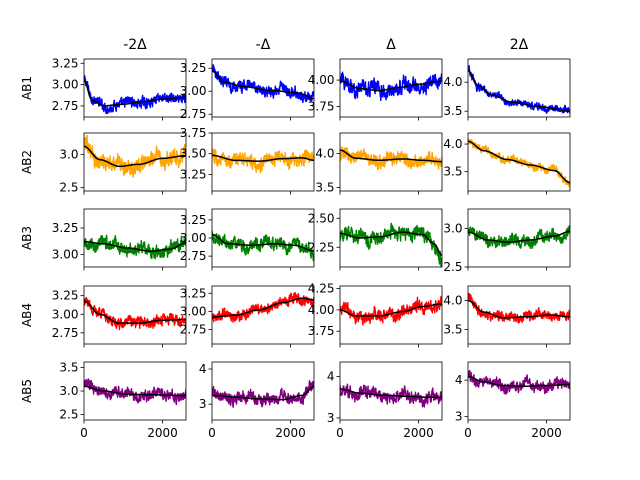 The width and height of the screenshot is (640, 480). I want to click on subplot-ab4-col3: 3.5 4.0, so click(507, 316).